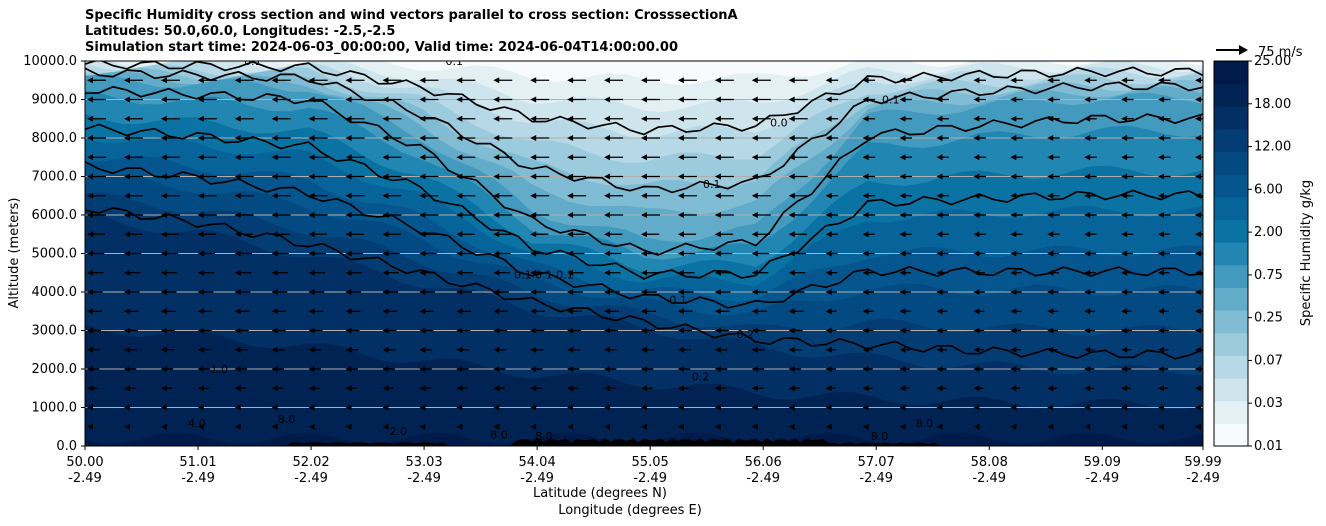 The image size is (1326, 526). Describe the element at coordinates (55, 215) in the screenshot. I see `y-tick-label: 6000.0` at that location.